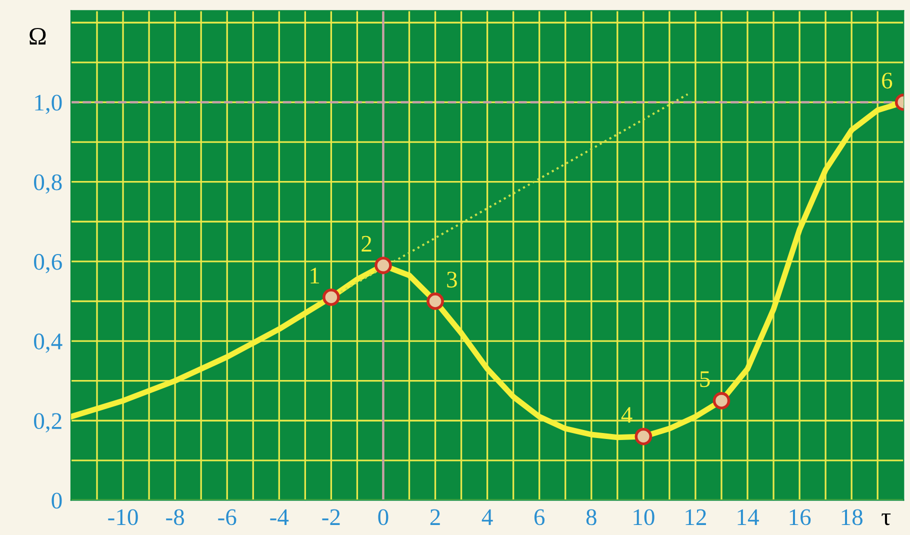 The height and width of the screenshot is (535, 910). What do you see at coordinates (48, 343) in the screenshot?
I see `y-tick-label: 0,4` at bounding box center [48, 343].